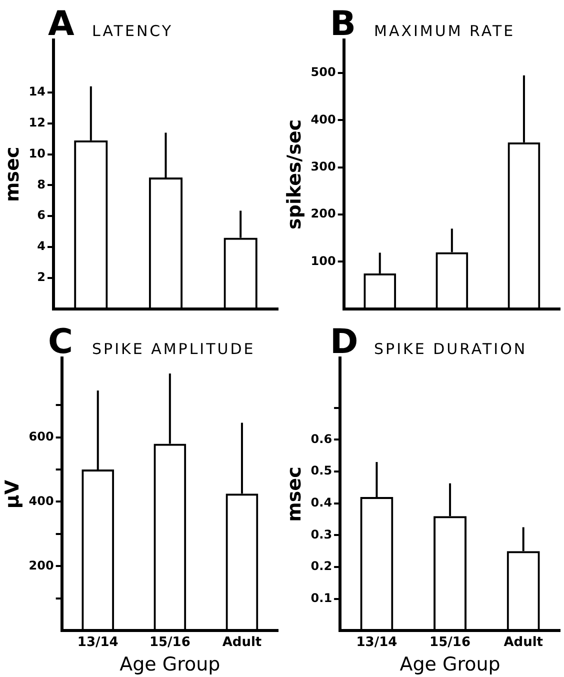 Image resolution: width=564 pixels, height=677 pixels. What do you see at coordinates (323, 166) in the screenshot?
I see `y-tick-label: 300` at bounding box center [323, 166].